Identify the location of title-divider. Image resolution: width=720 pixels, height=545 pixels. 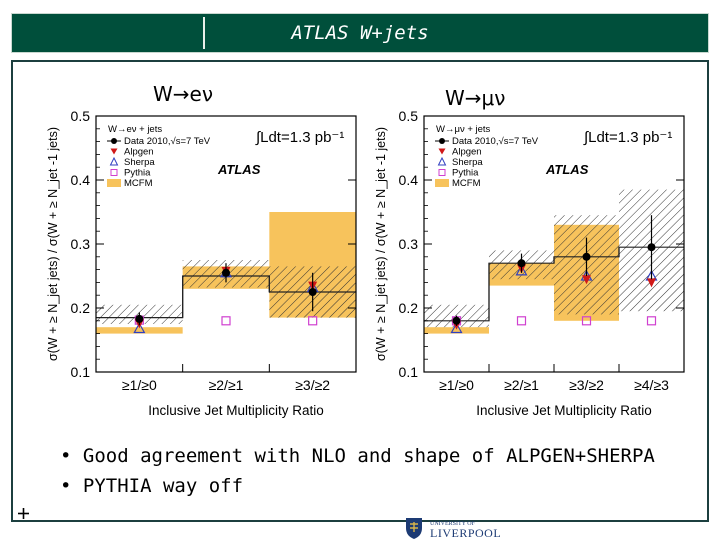
(204, 33).